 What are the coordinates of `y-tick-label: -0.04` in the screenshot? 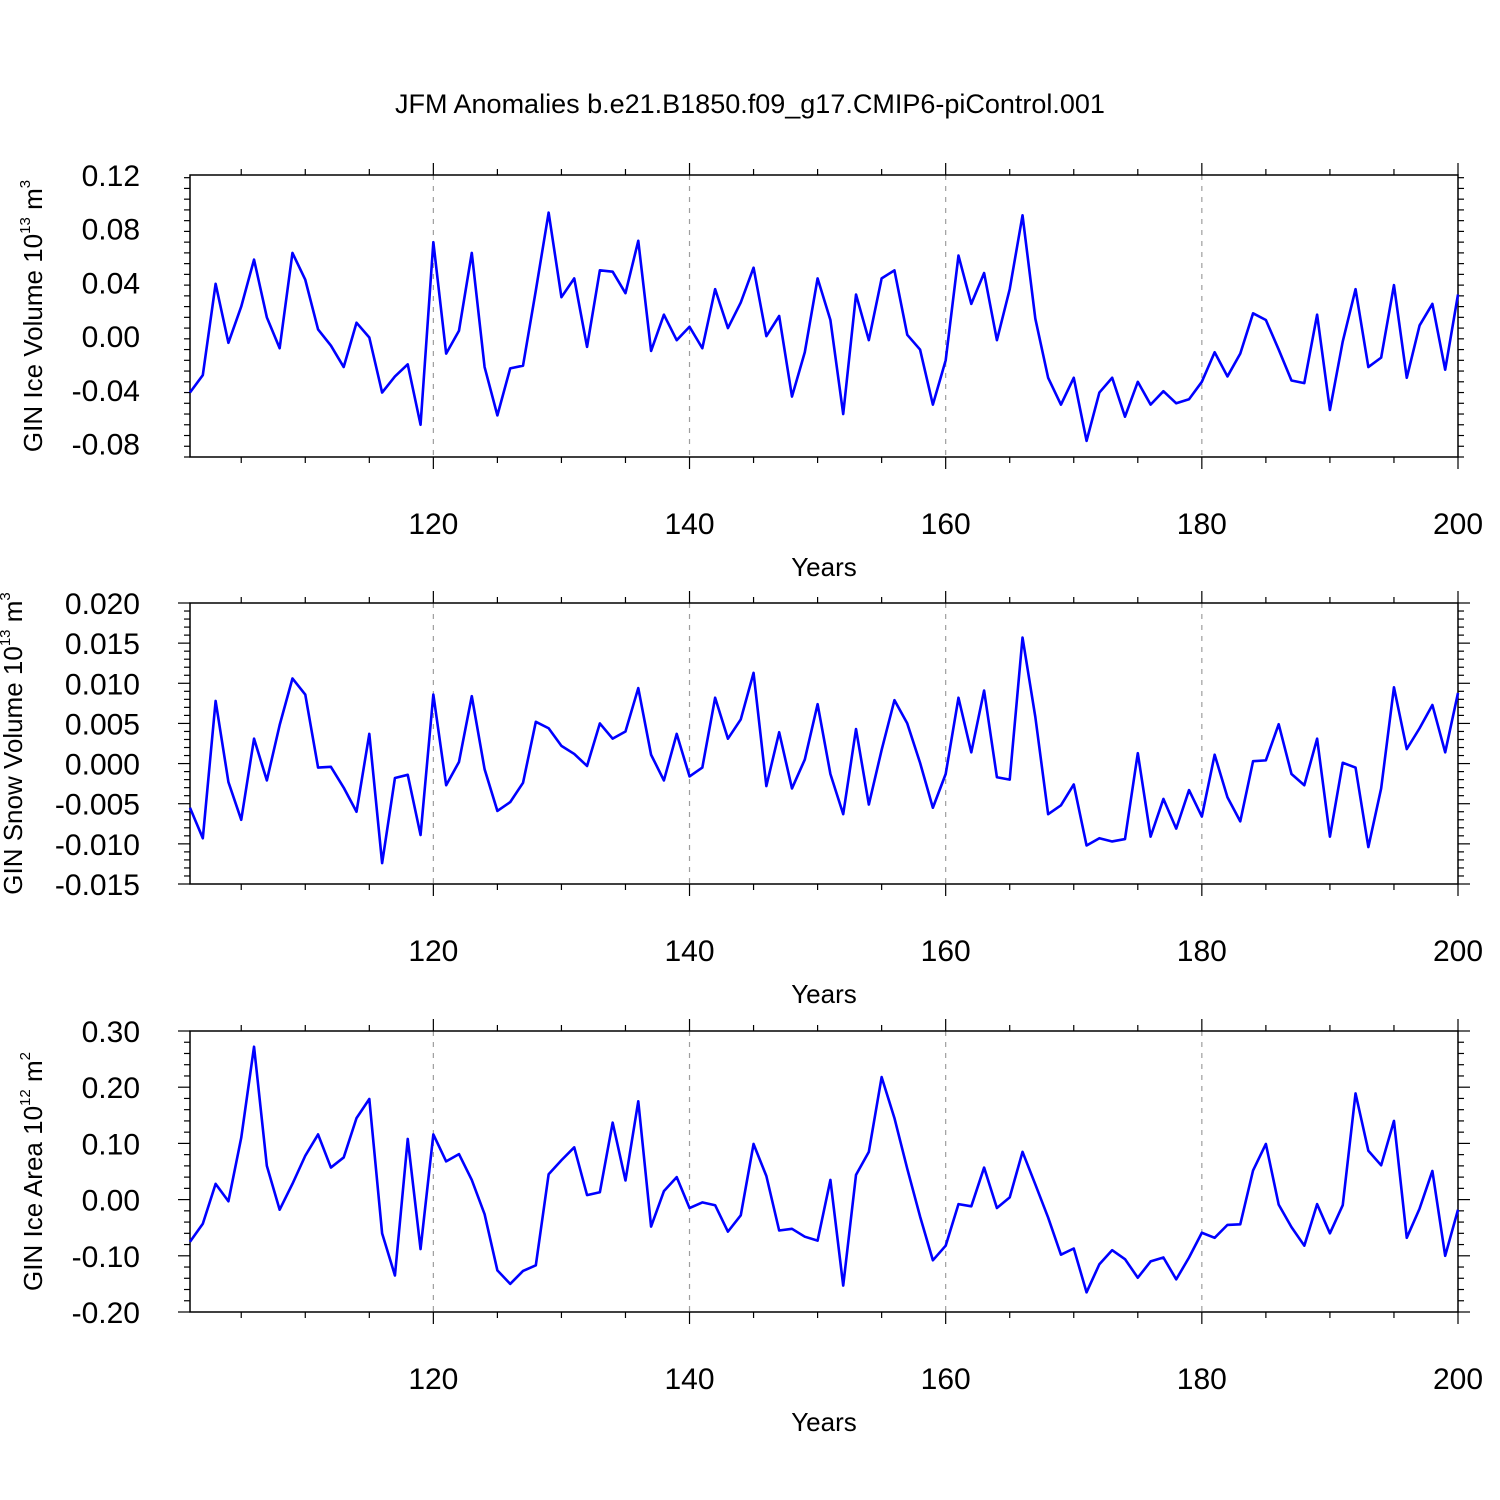 It's located at (106, 391).